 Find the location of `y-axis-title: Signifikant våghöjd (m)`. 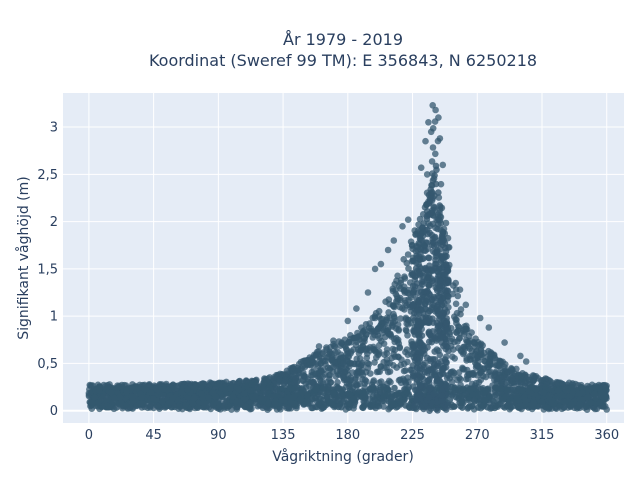

y-axis-title: Signifikant våghöjd (m) is located at coordinates (23, 257).